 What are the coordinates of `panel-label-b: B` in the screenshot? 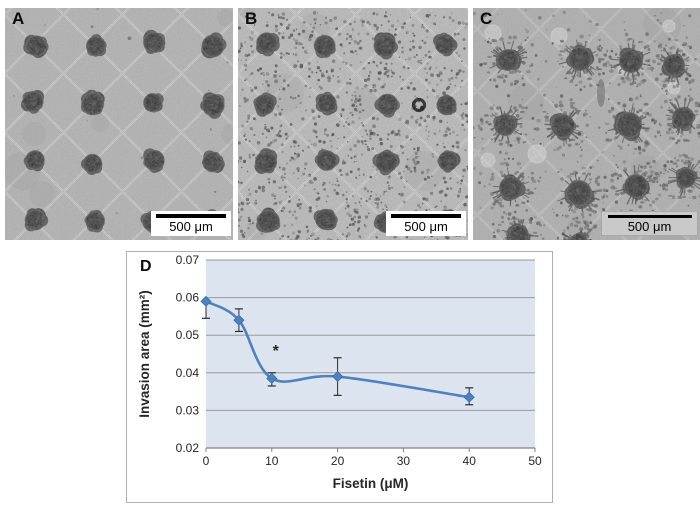 It's located at (251, 18).